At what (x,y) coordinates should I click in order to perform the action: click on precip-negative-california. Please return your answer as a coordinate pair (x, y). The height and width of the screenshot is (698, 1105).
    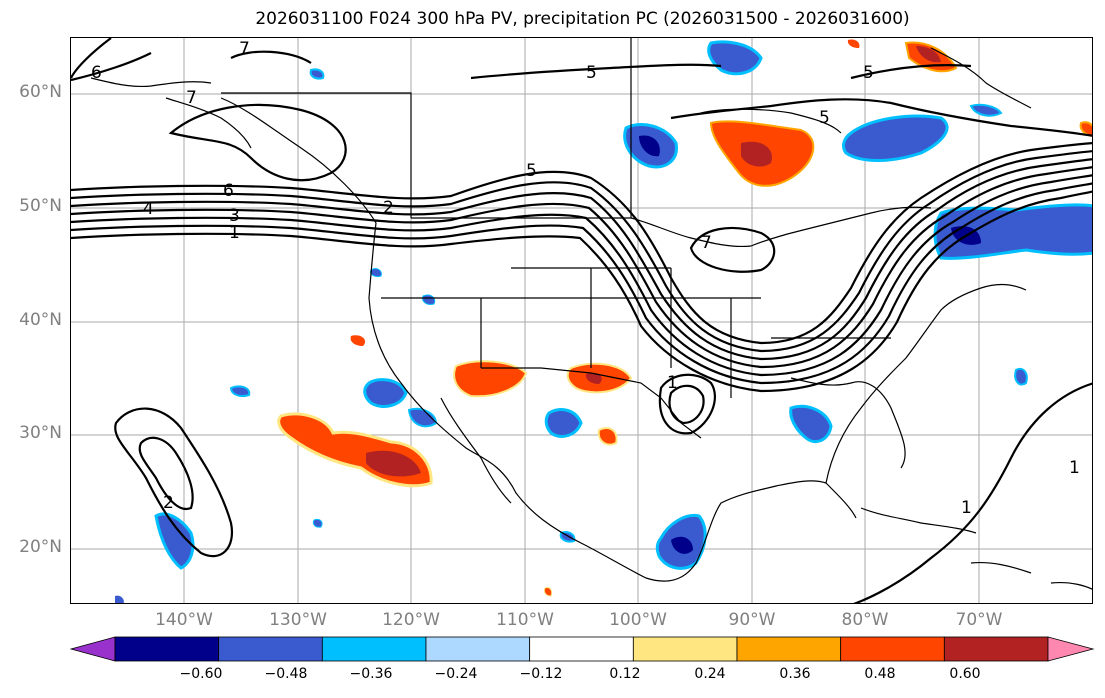
    Looking at the image, I should click on (385, 393).